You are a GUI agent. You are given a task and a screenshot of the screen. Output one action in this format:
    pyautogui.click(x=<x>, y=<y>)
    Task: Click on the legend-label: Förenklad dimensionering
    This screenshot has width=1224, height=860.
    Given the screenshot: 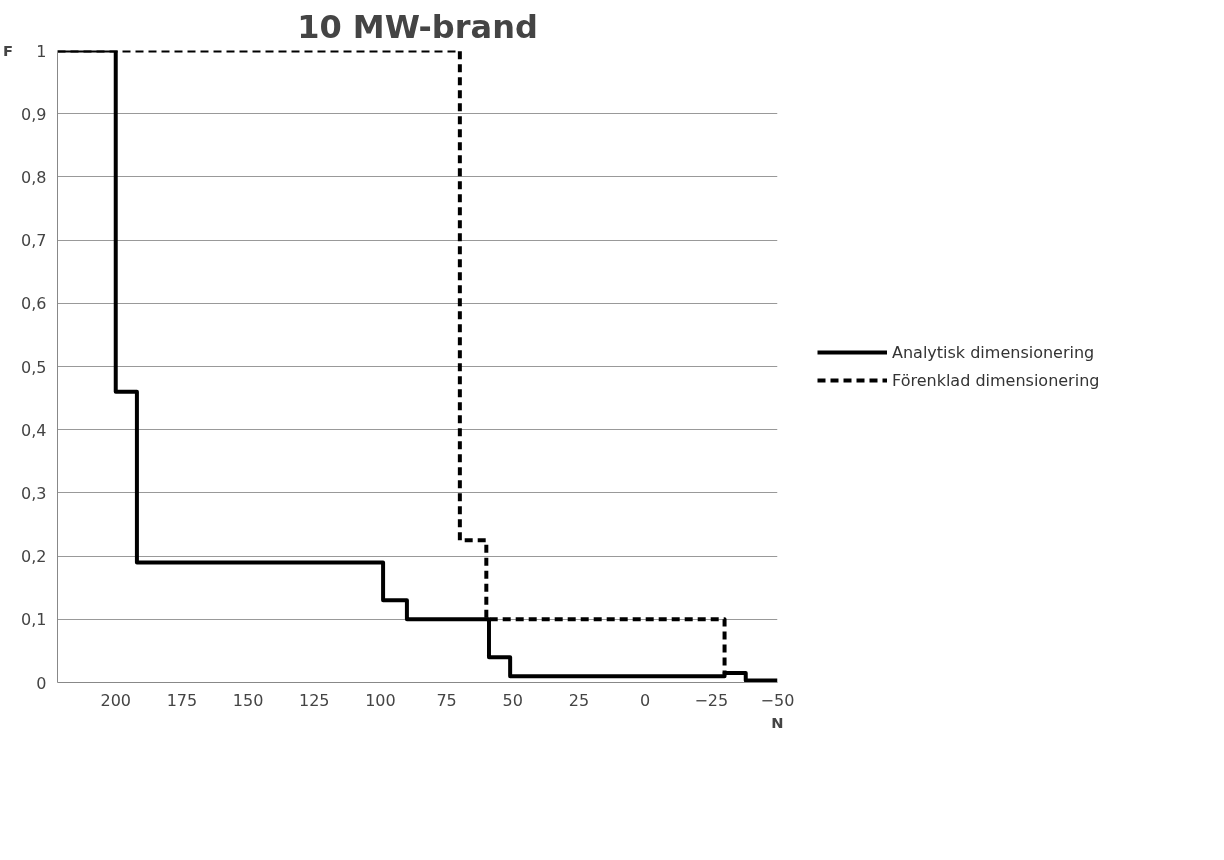 What is the action you would take?
    pyautogui.click(x=996, y=380)
    